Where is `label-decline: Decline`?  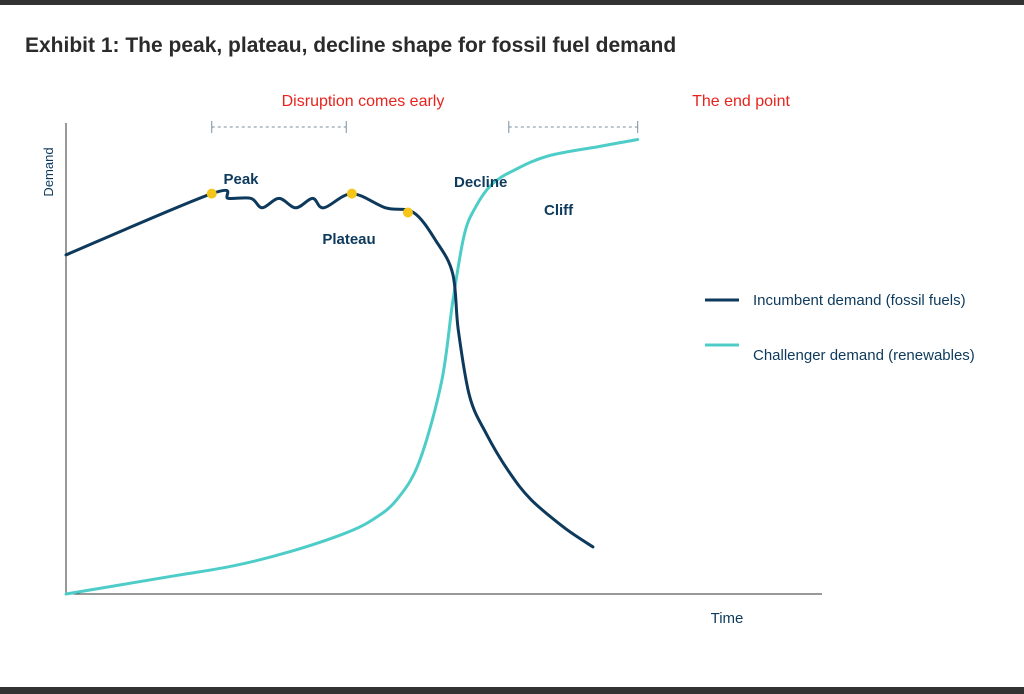 label-decline: Decline is located at coordinates (480, 182).